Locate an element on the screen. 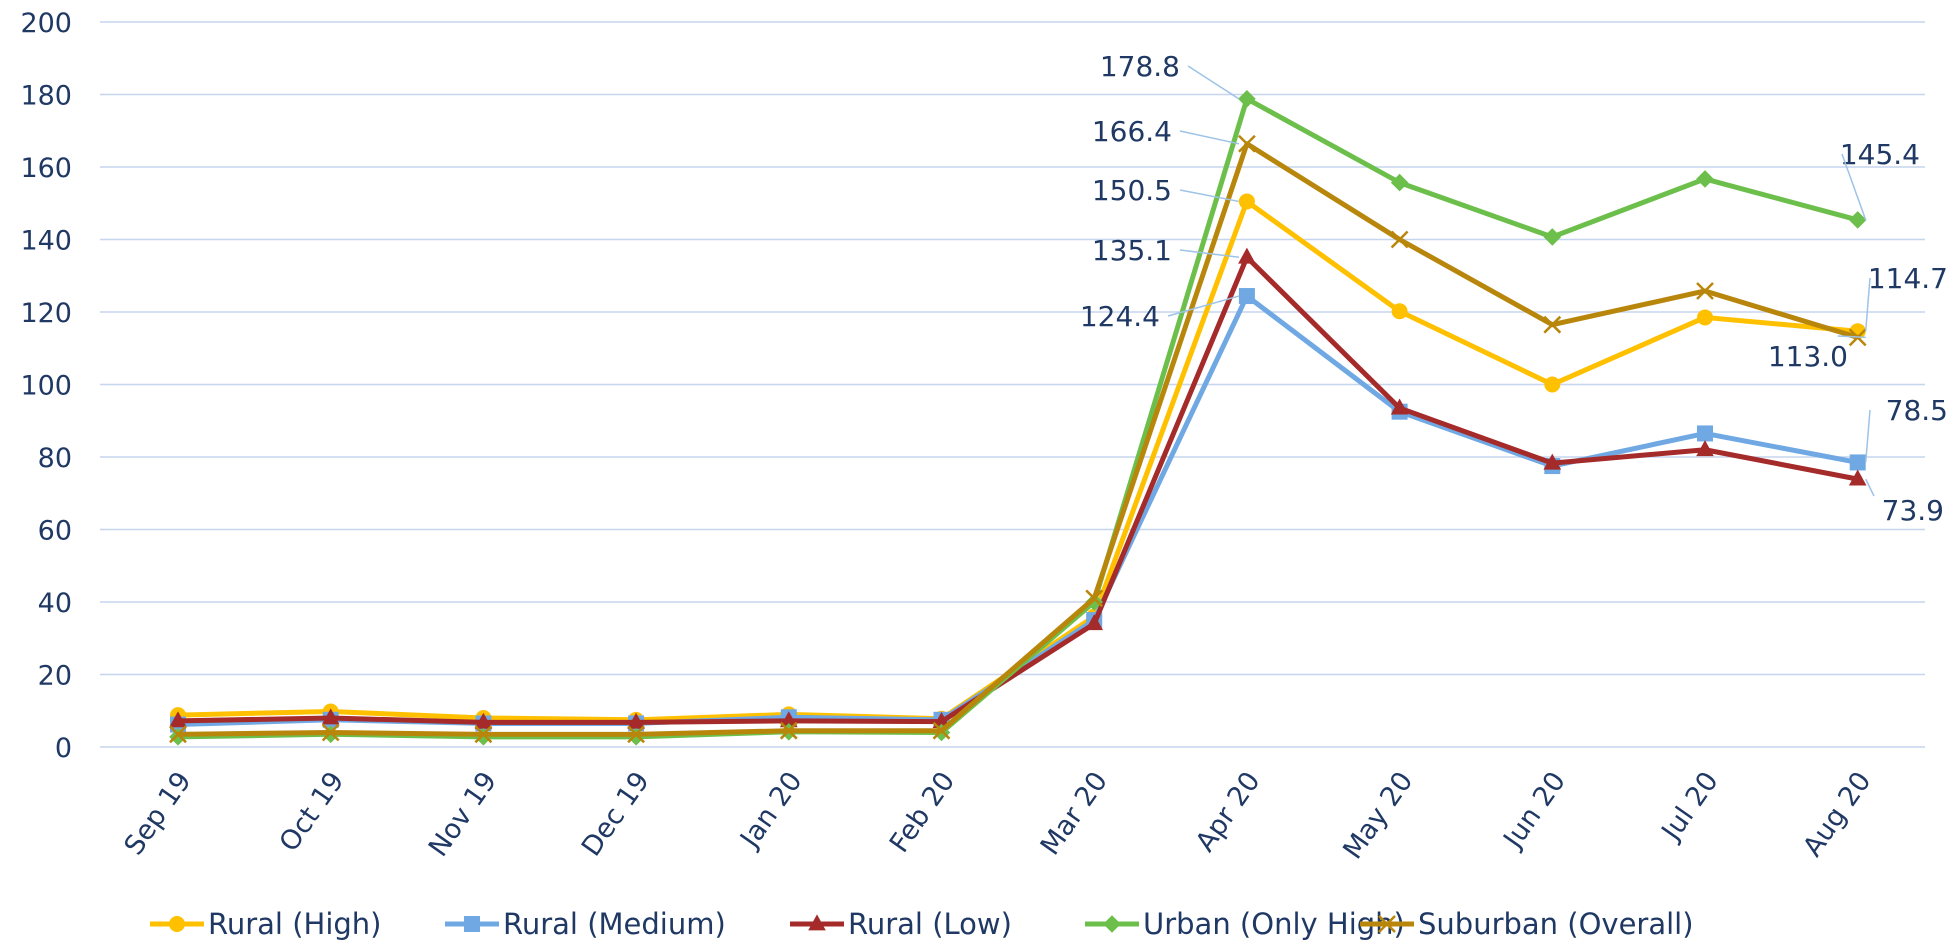 This screenshot has height=941, width=1957. y-tick-label: 120 is located at coordinates (46, 313).